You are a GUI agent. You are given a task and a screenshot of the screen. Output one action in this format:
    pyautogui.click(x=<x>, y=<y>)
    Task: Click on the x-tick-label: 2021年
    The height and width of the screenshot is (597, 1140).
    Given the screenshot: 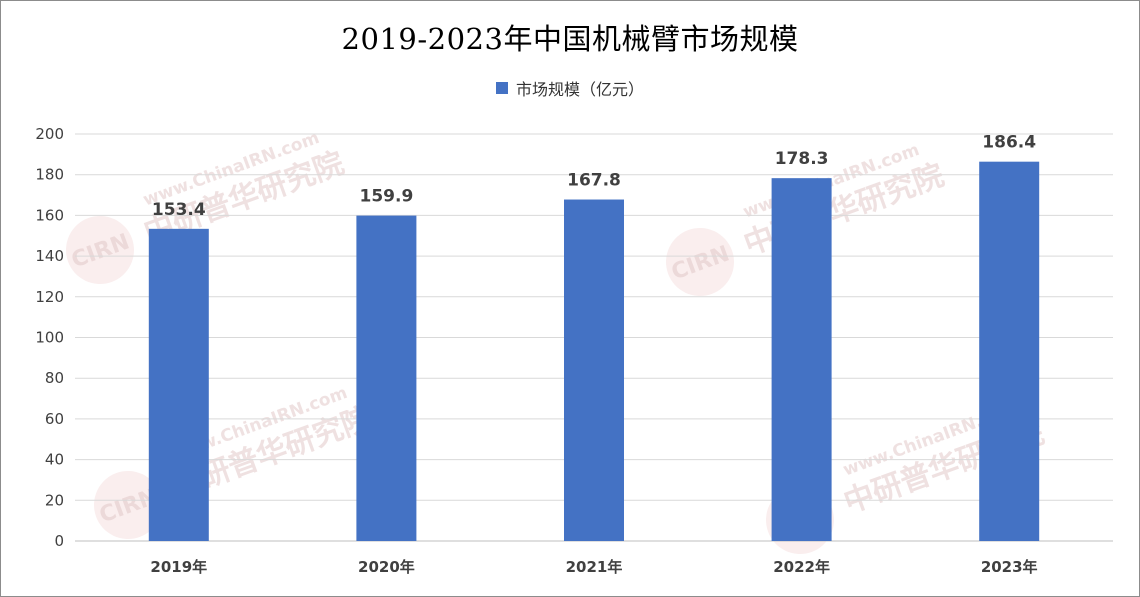 What is the action you would take?
    pyautogui.click(x=594, y=567)
    